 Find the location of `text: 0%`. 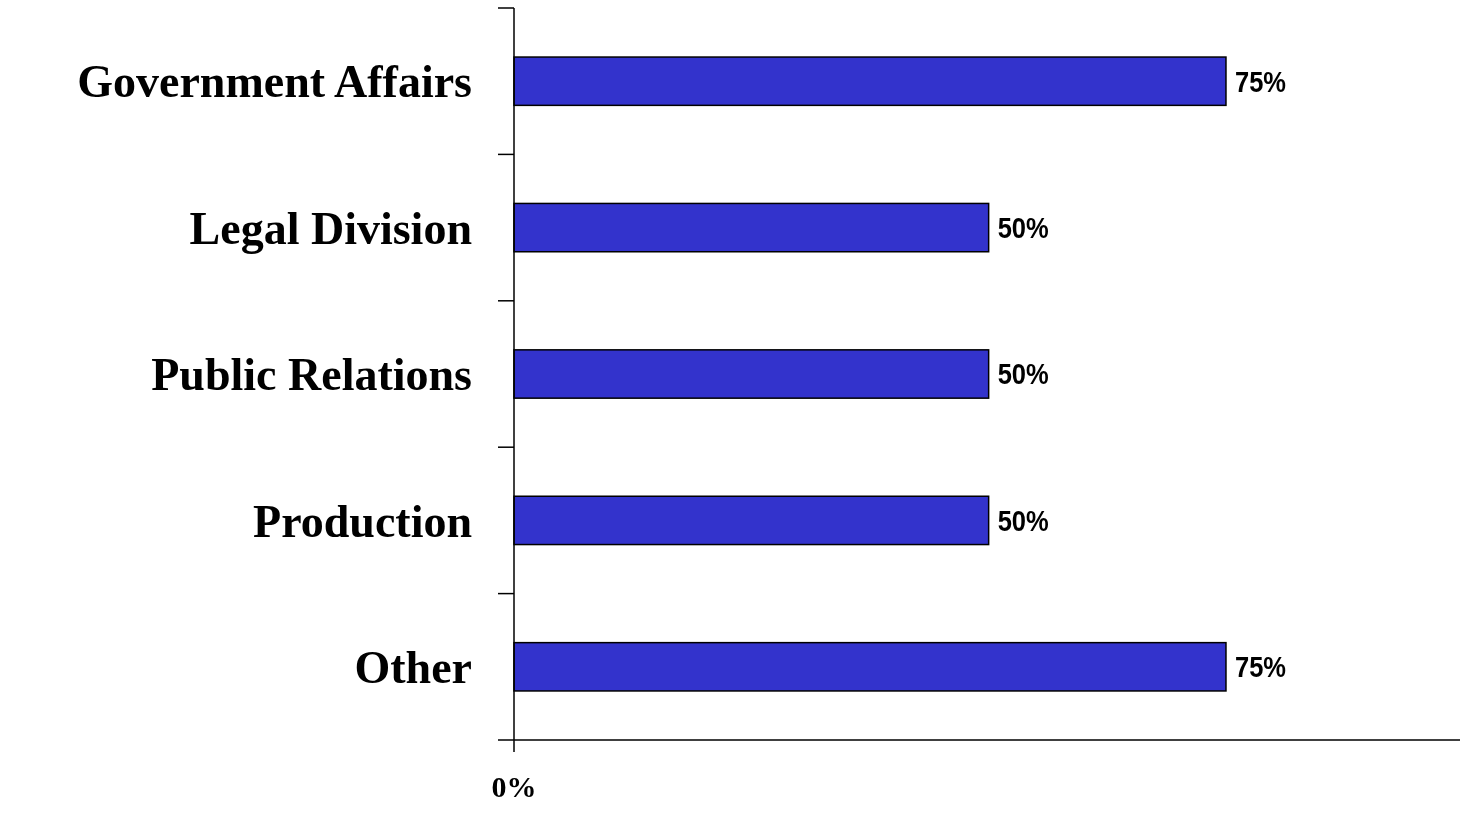

text: 0% is located at coordinates (514, 786).